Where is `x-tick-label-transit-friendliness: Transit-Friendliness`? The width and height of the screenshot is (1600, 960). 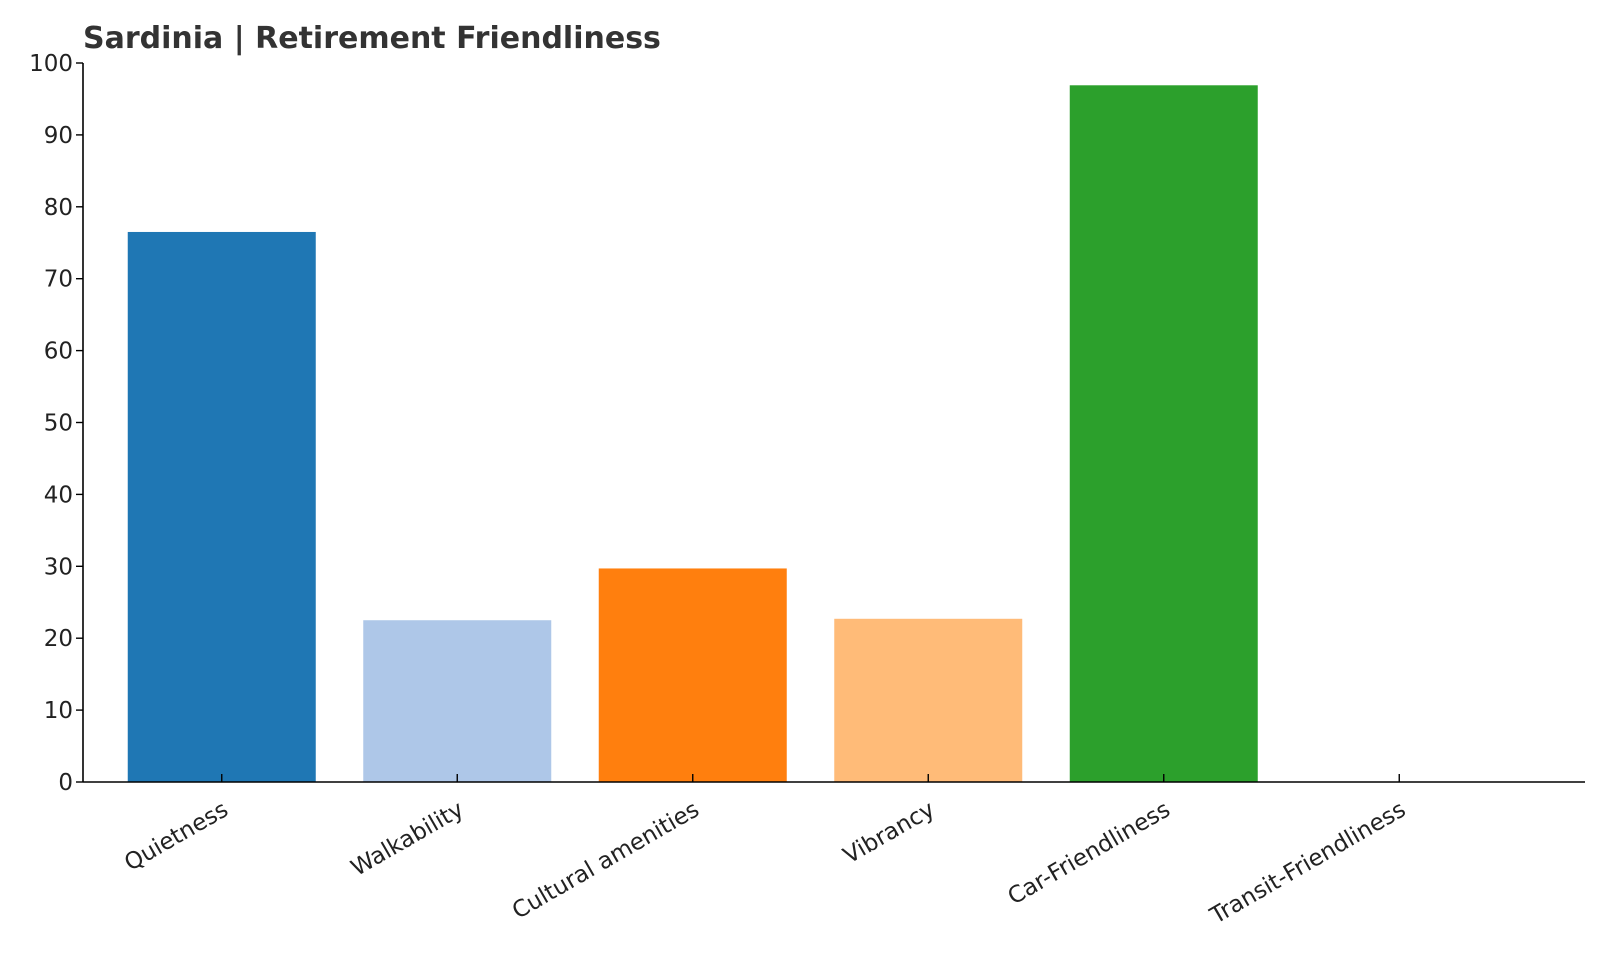 x-tick-label-transit-friendliness: Transit-Friendliness is located at coordinates (1307, 863).